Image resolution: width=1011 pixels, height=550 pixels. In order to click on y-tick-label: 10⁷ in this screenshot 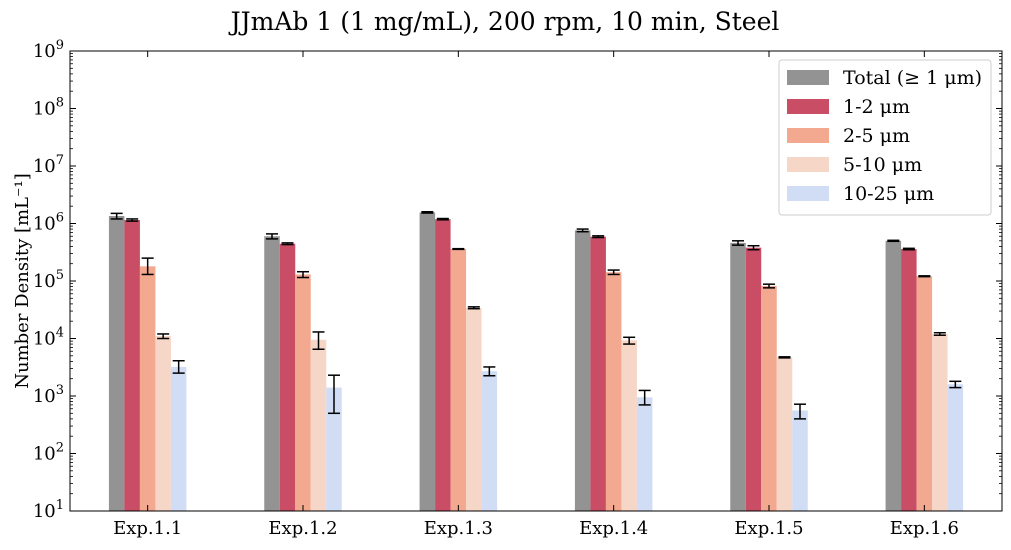, I will do `click(48, 165)`.